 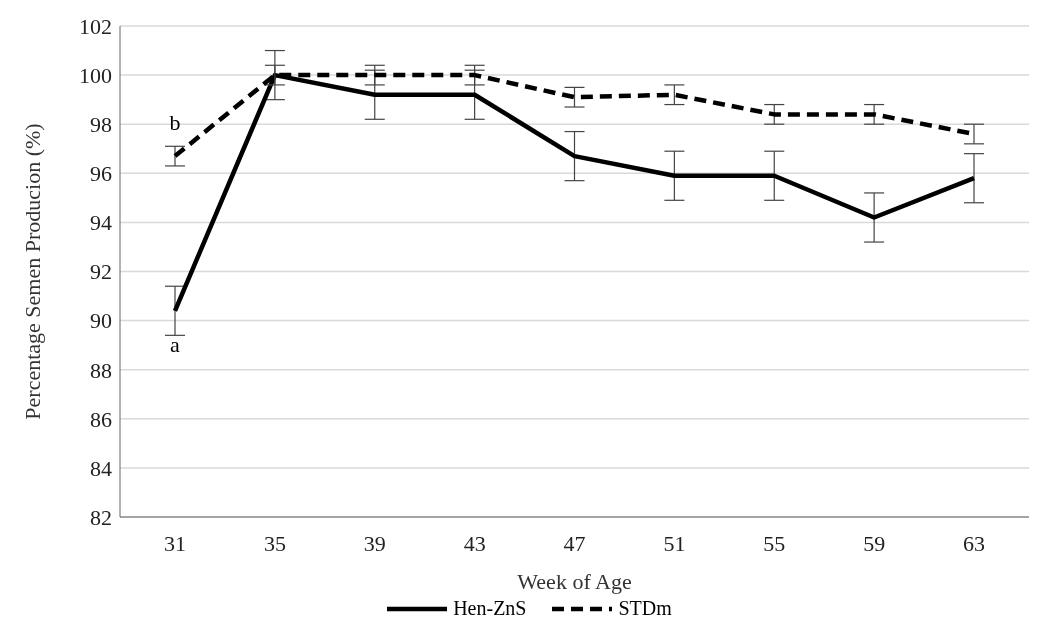 What do you see at coordinates (32, 271) in the screenshot?
I see `y-axis-title: Percentage Semen Producion (%)` at bounding box center [32, 271].